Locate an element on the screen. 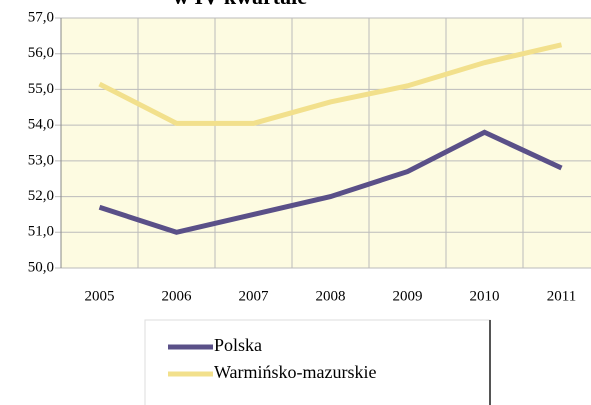 The width and height of the screenshot is (591, 405). x-tick-label: 2008 is located at coordinates (331, 296).